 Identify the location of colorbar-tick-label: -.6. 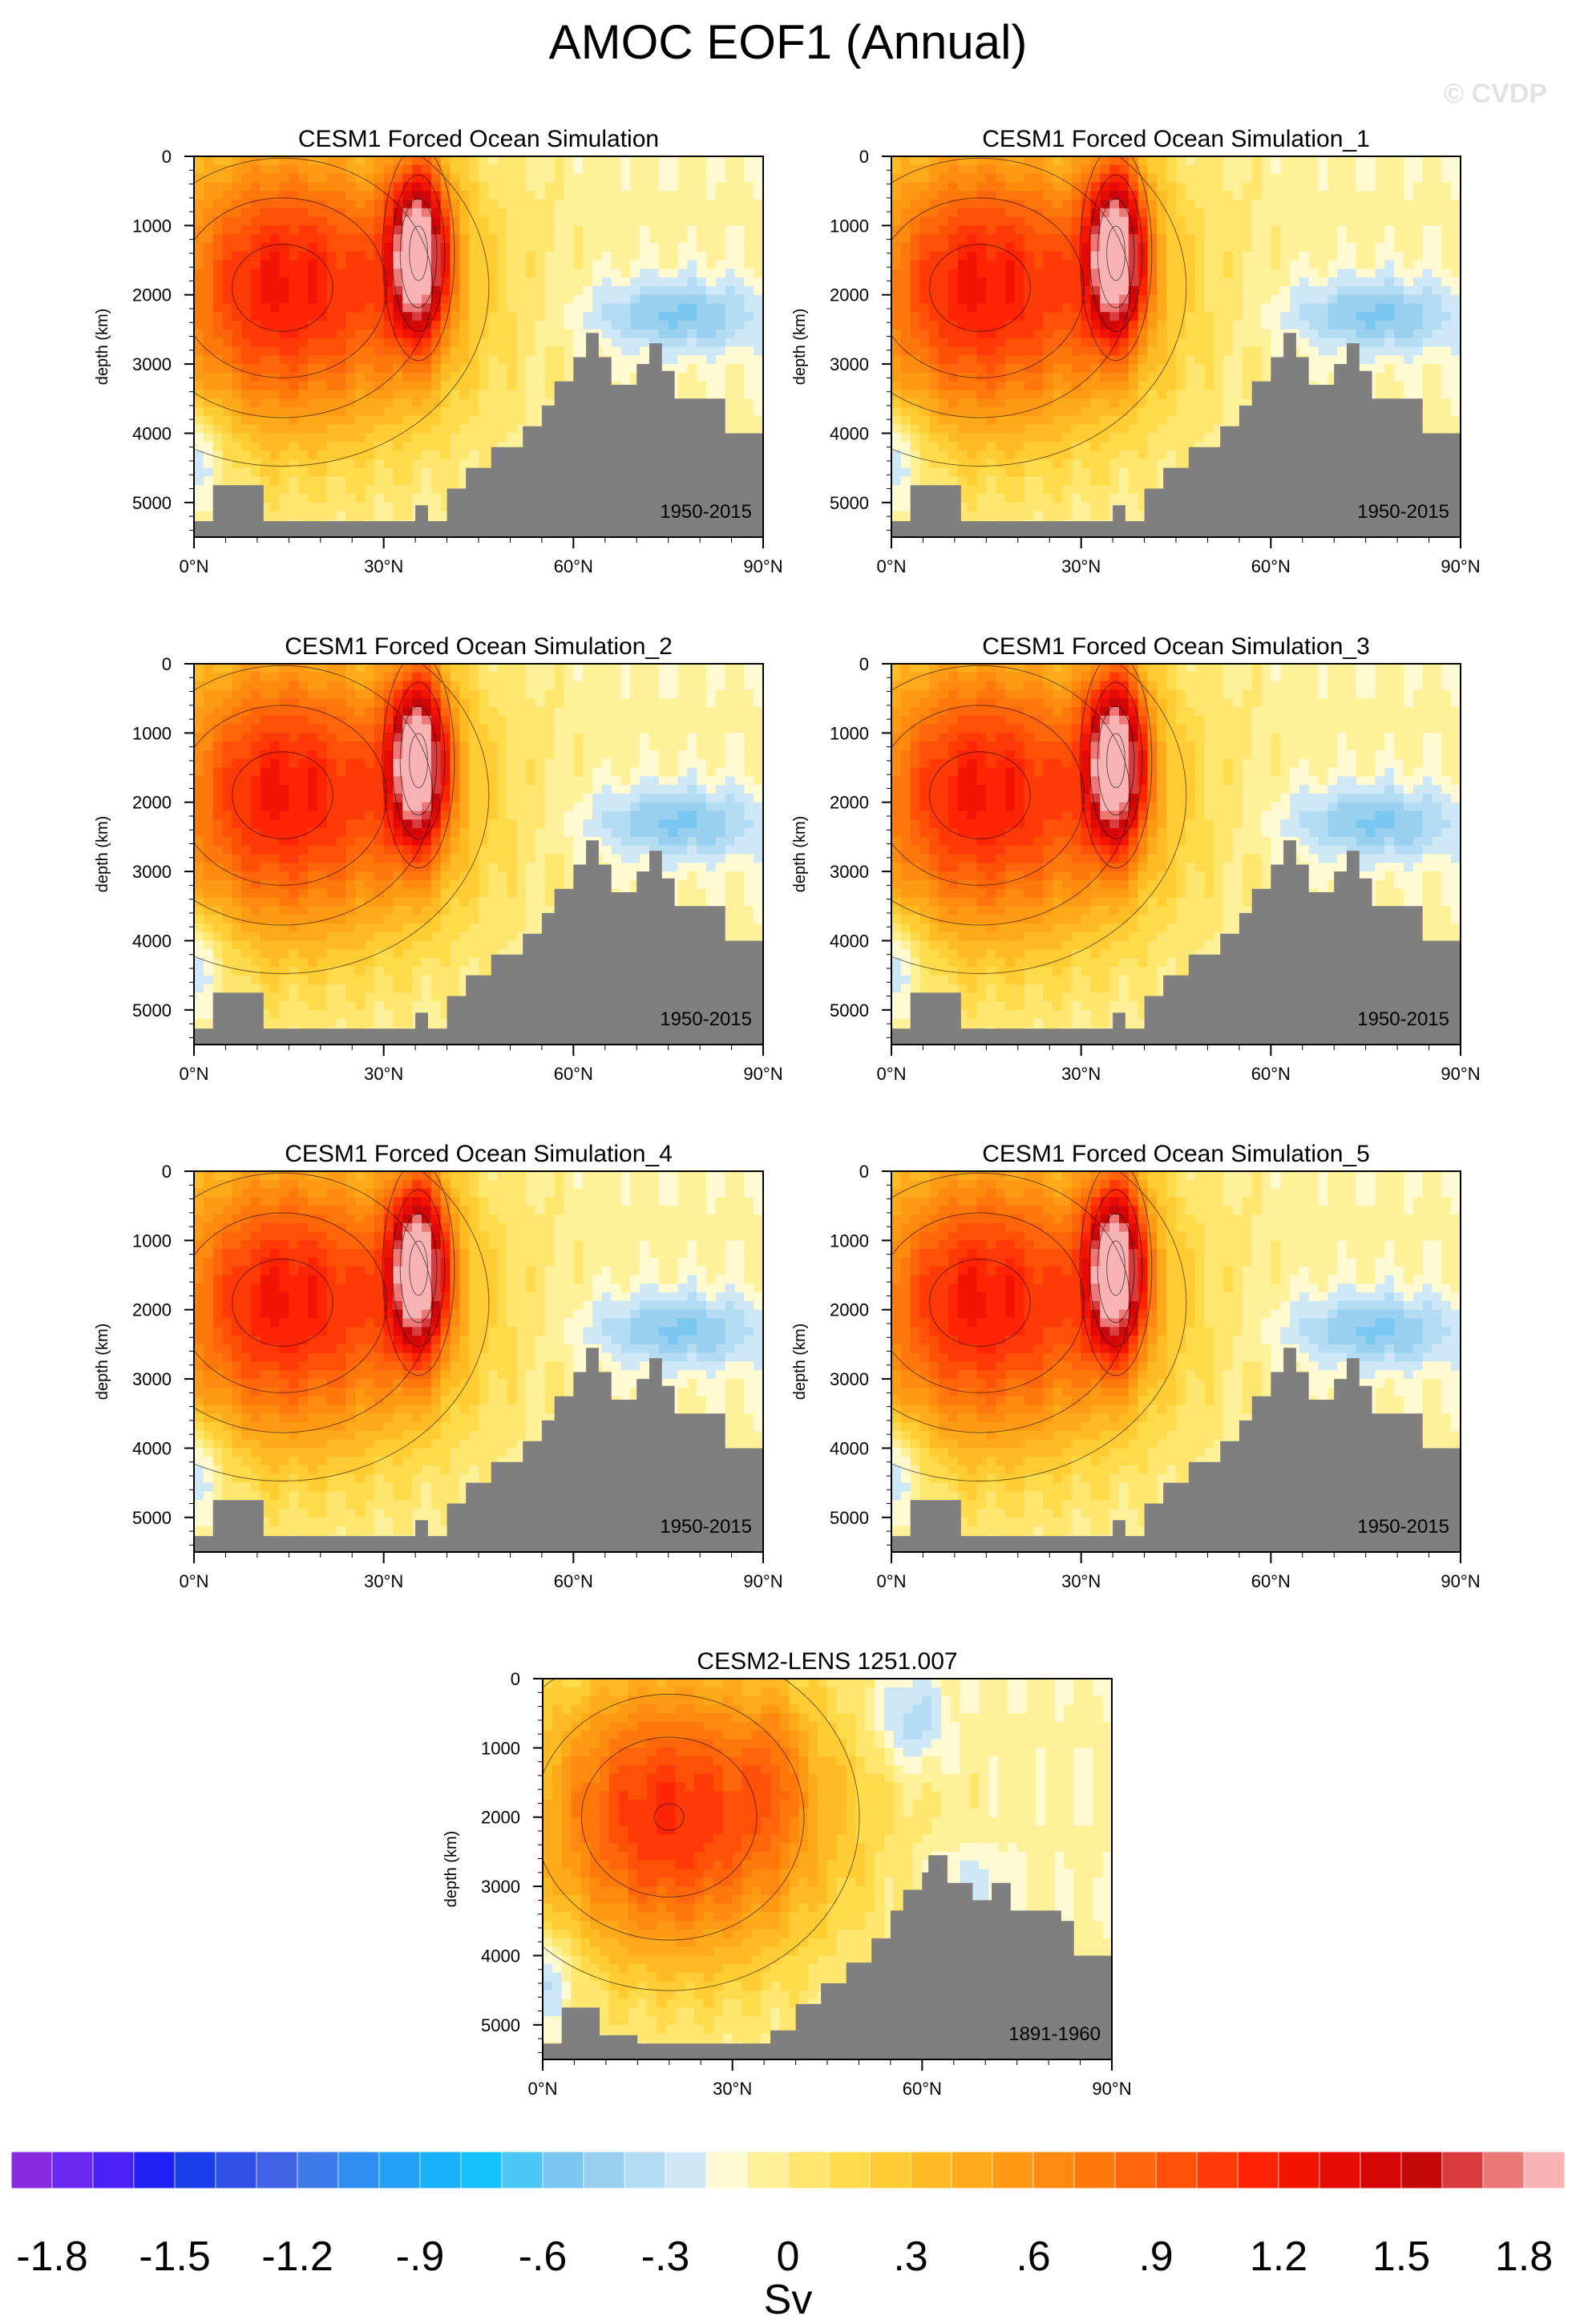
(543, 2256).